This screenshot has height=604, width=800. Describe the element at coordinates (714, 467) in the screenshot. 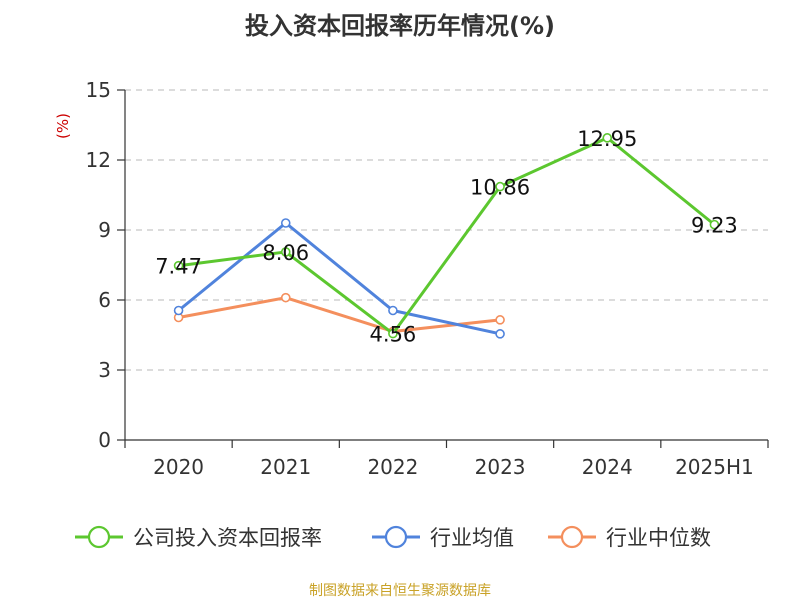

I see `x-tick-label: 2025H1` at that location.